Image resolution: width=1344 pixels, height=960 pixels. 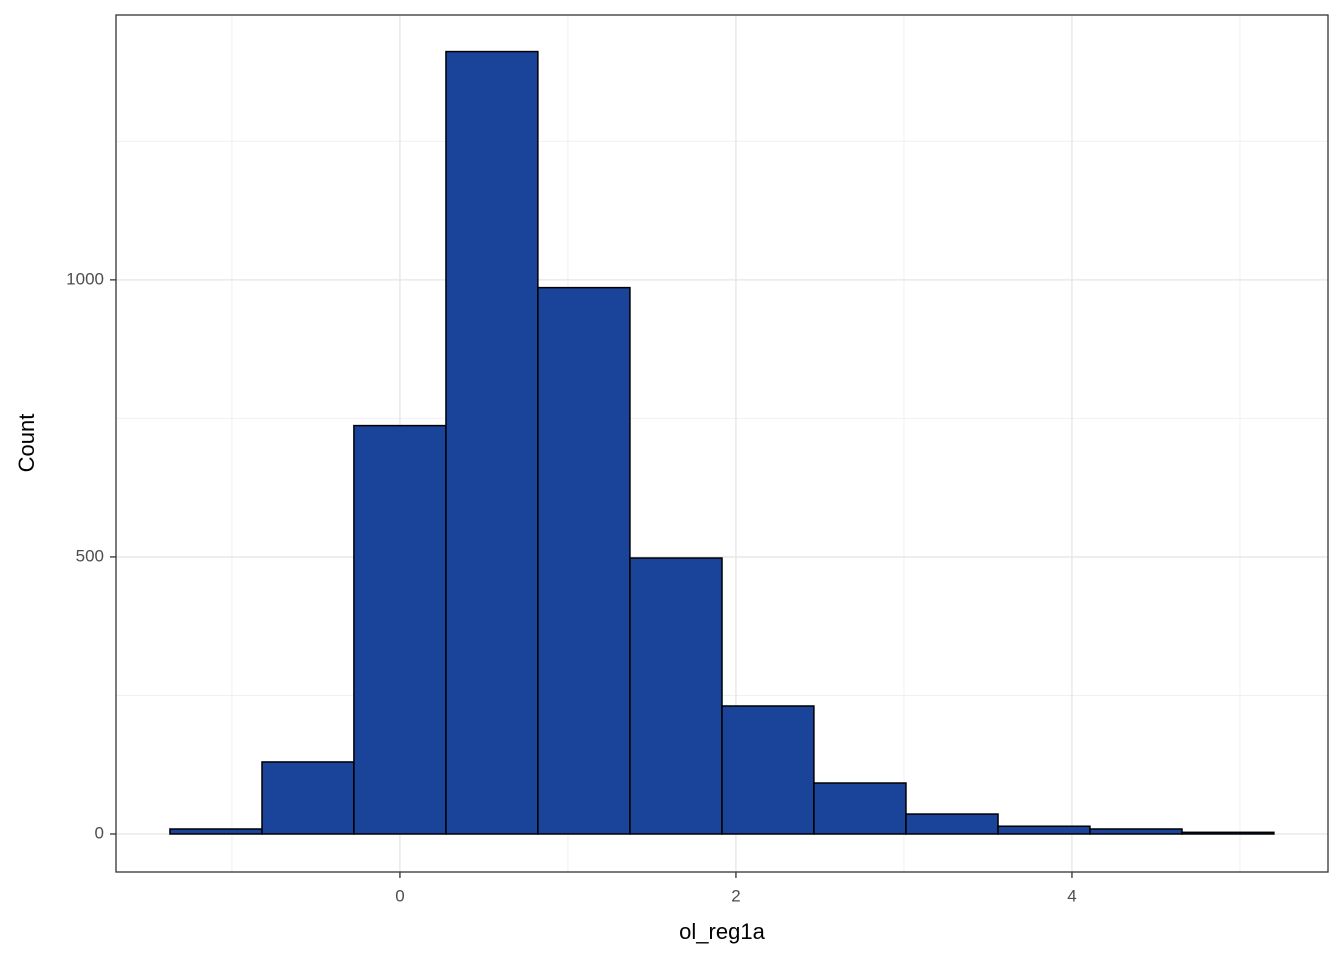 What do you see at coordinates (722, 931) in the screenshot?
I see `x-axis-title: ol_reg1a` at bounding box center [722, 931].